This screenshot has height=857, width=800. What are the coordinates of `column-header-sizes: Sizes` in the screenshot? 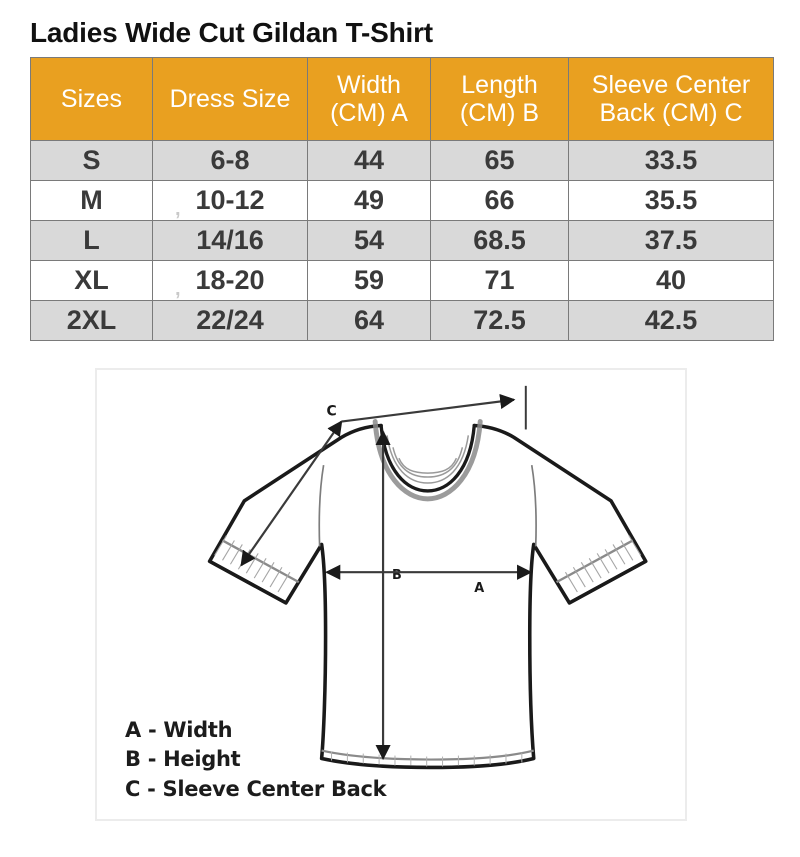 It's located at (91, 99).